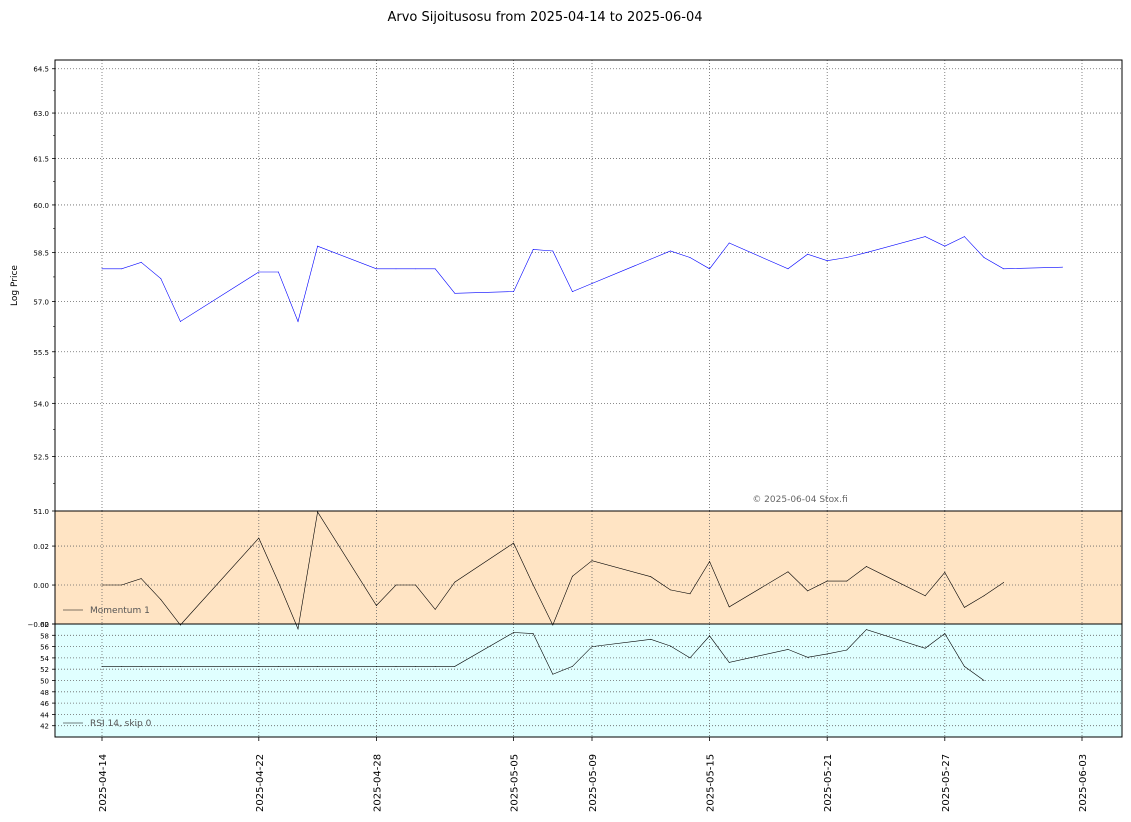  I want to click on y-tick-label: 52, so click(44, 670).